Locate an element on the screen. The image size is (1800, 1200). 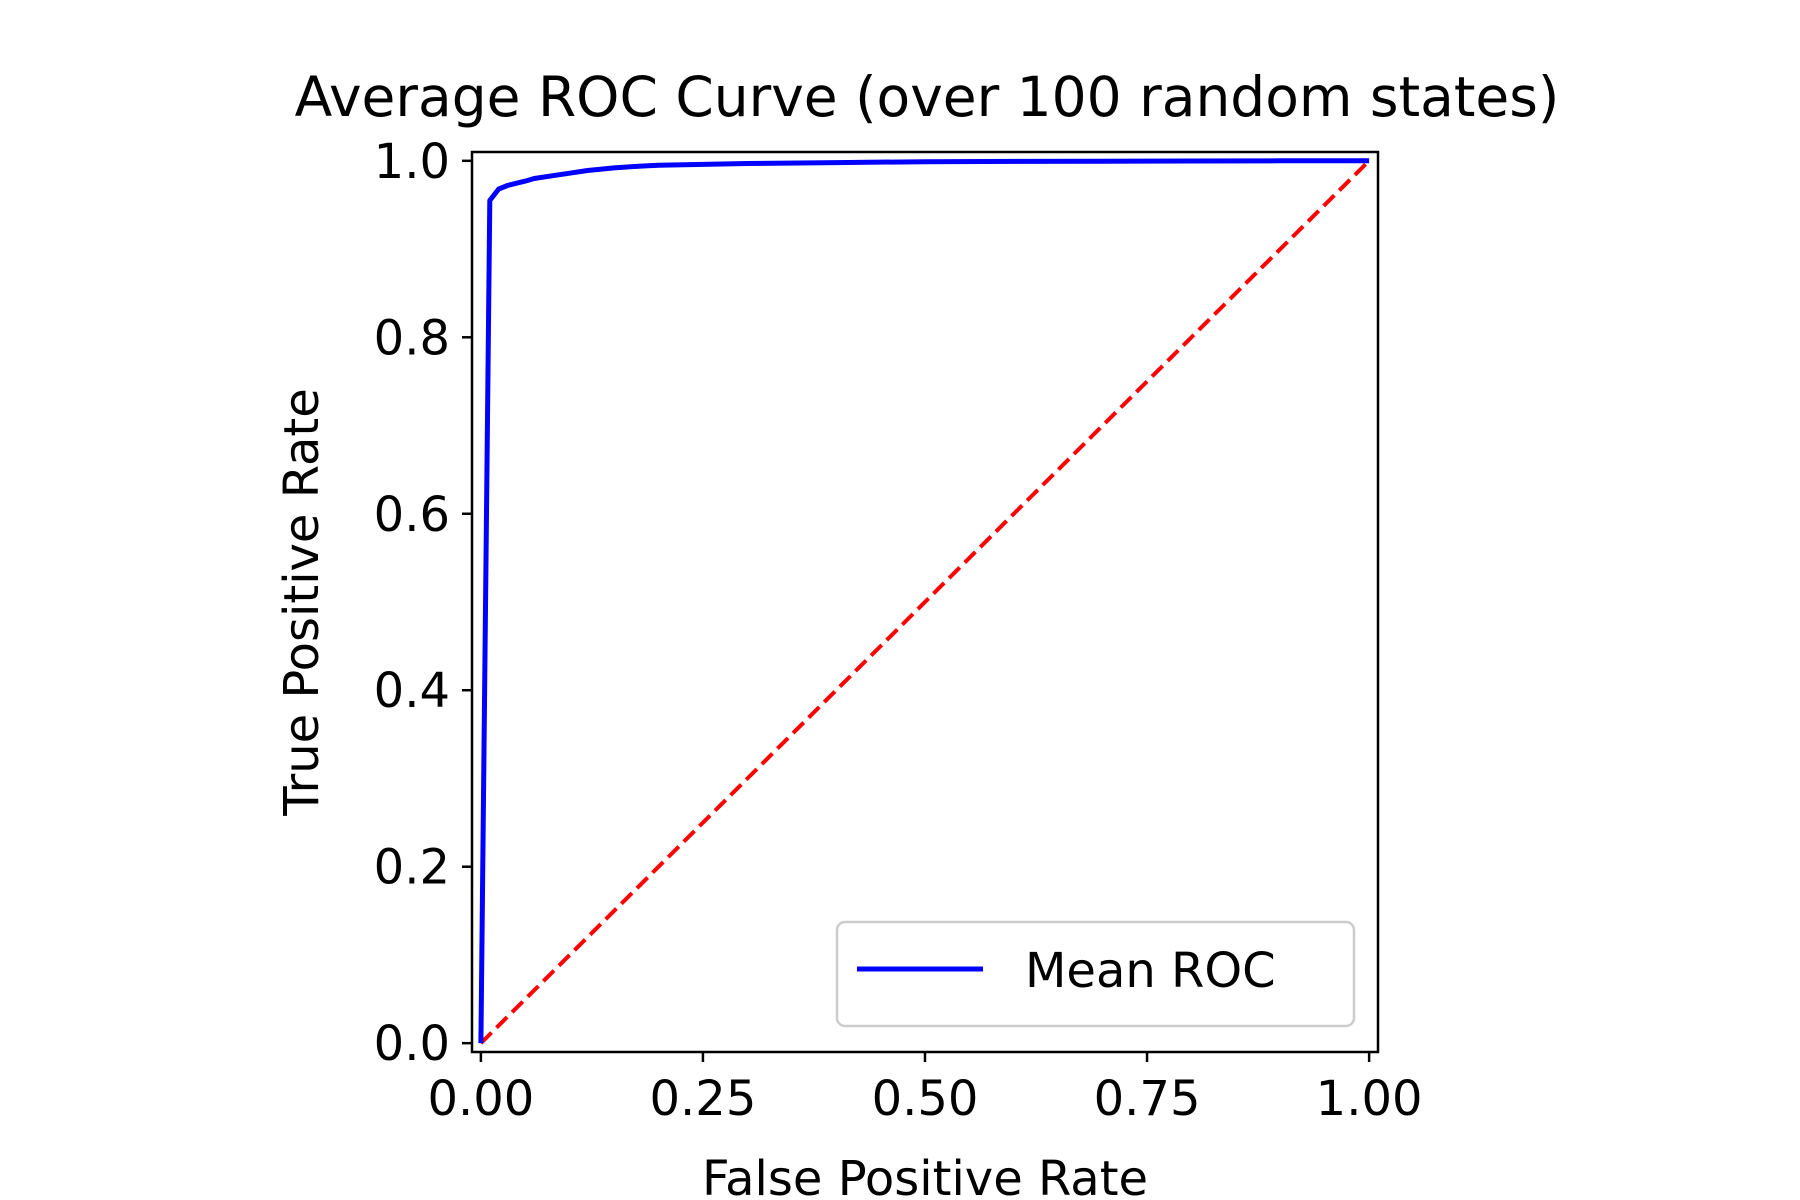
y-tick-label: 0.6 is located at coordinates (412, 515).